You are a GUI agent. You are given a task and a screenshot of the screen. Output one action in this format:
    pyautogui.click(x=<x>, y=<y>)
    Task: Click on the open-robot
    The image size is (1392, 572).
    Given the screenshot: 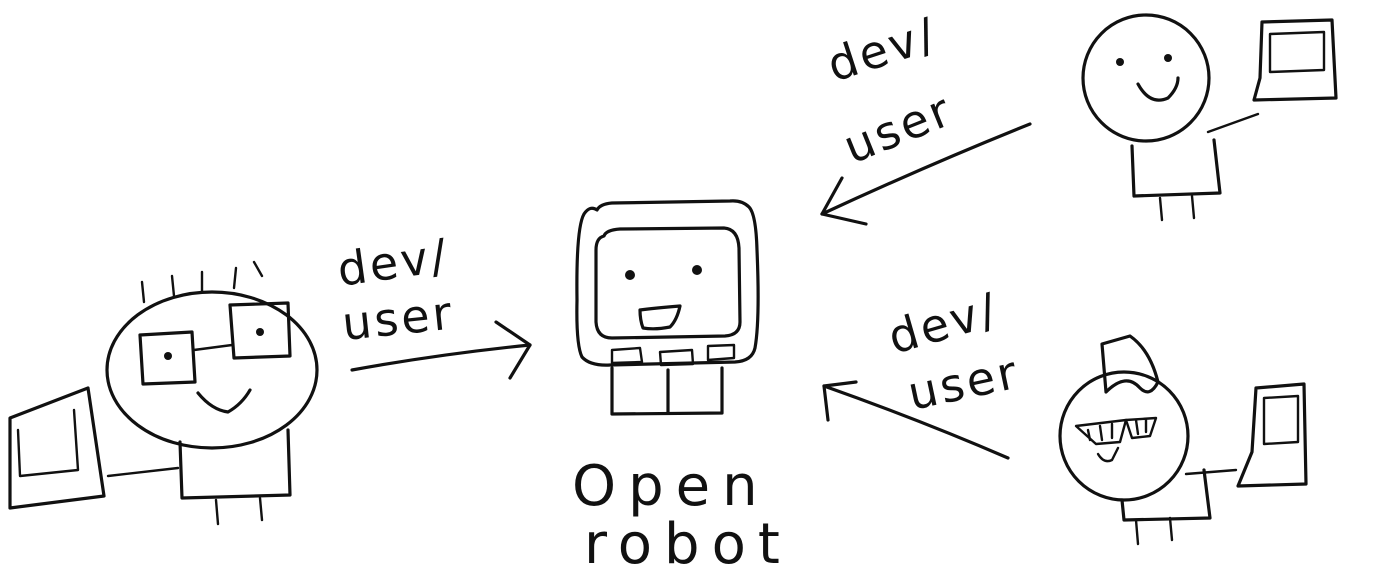 What is the action you would take?
    pyautogui.click(x=667, y=307)
    